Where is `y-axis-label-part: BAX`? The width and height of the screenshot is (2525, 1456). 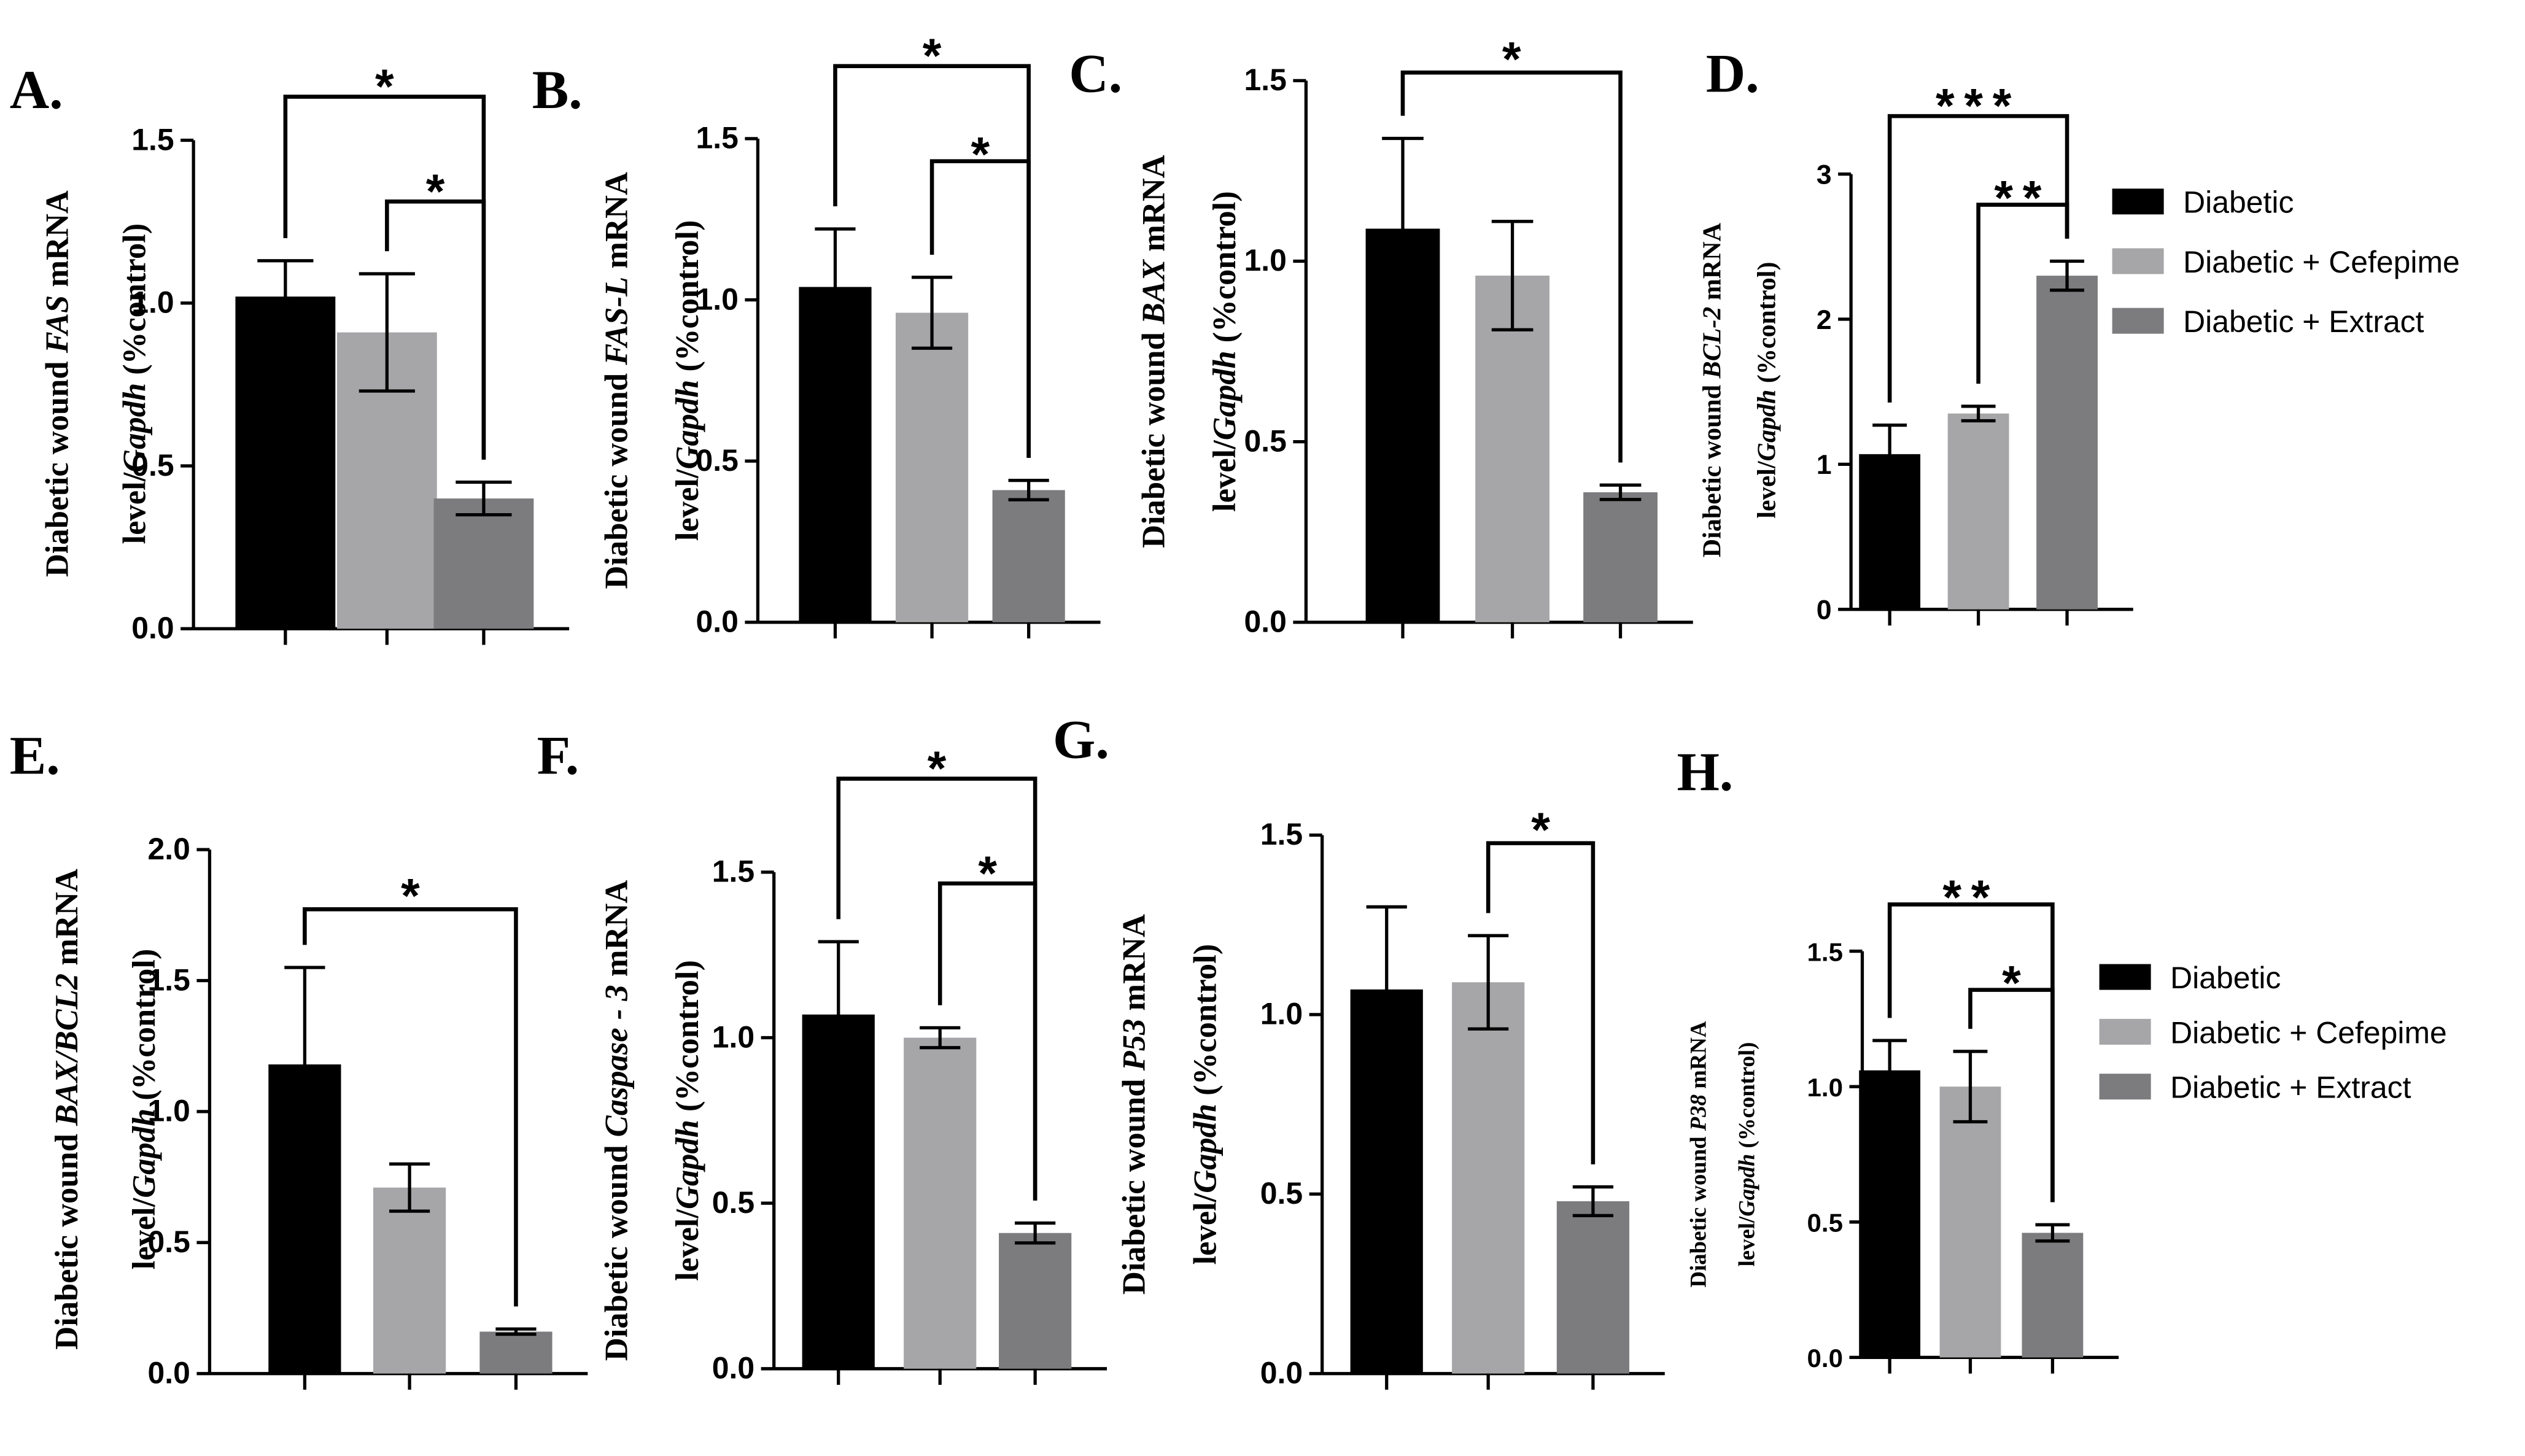
y-axis-label-part: BAX is located at coordinates (1153, 291).